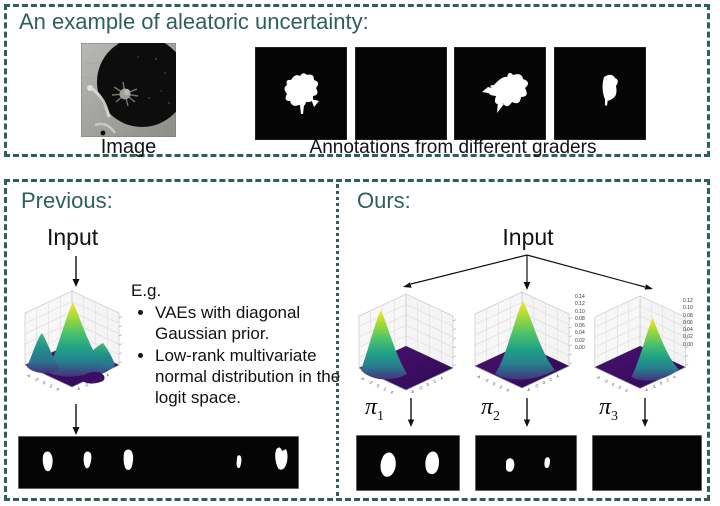  Describe the element at coordinates (262, 323) in the screenshot. I see `bullet-vae: VAEs with diagonal Gaussian prior.` at that location.